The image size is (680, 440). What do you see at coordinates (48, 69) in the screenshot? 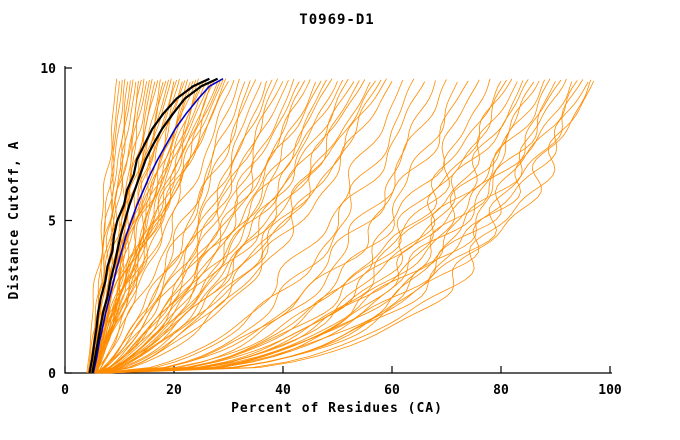
I see `y-tick-label: 10` at bounding box center [48, 69].